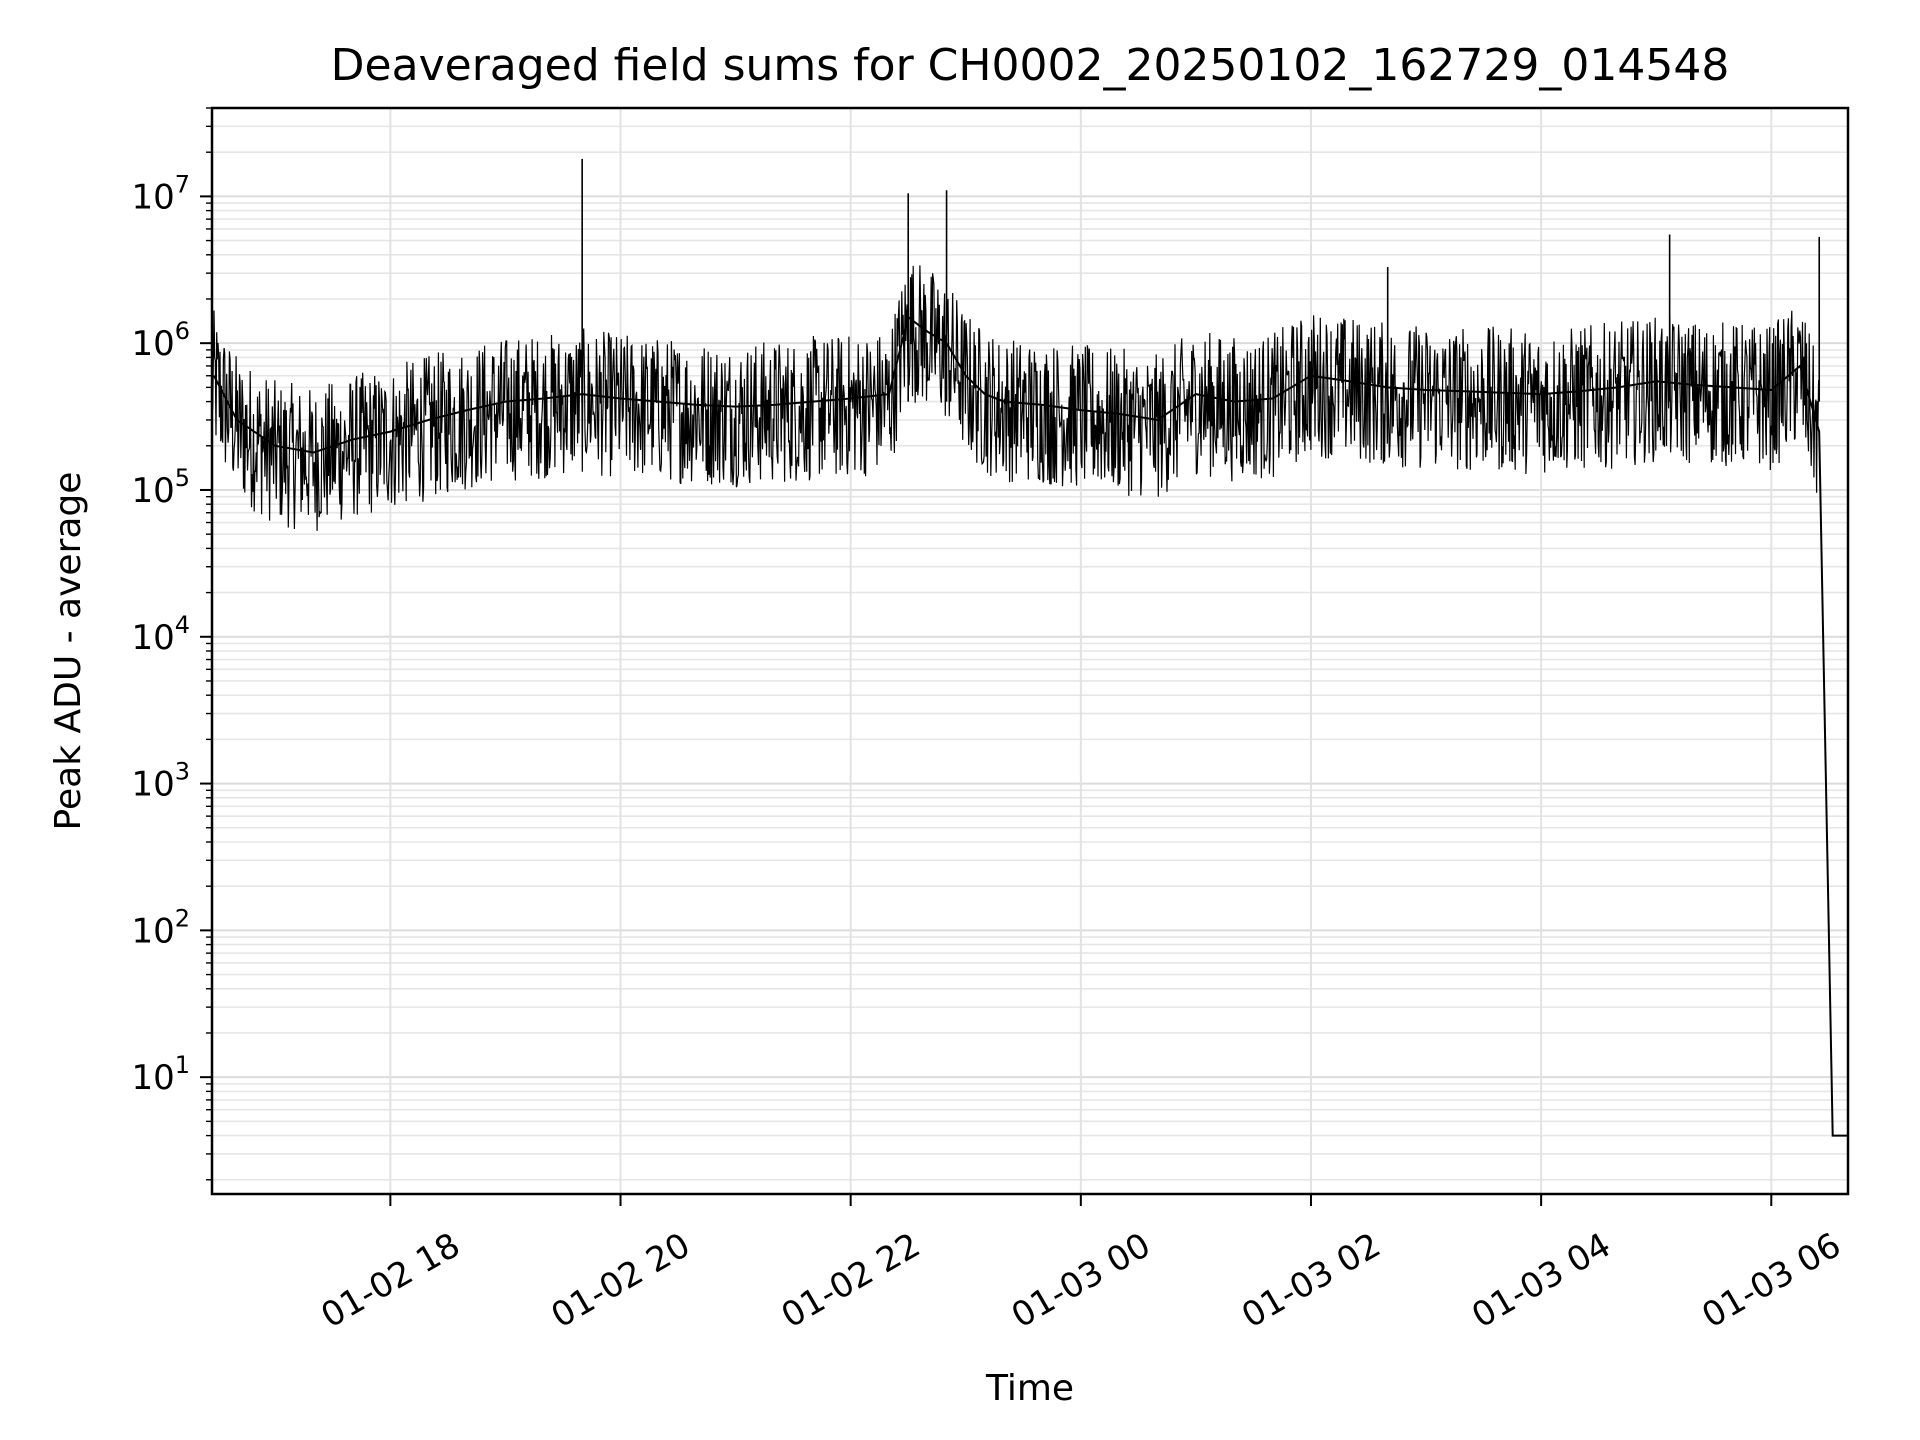 This screenshot has width=1920, height=1440. Describe the element at coordinates (160, 1074) in the screenshot. I see `y-tick-label: 10¹` at that location.